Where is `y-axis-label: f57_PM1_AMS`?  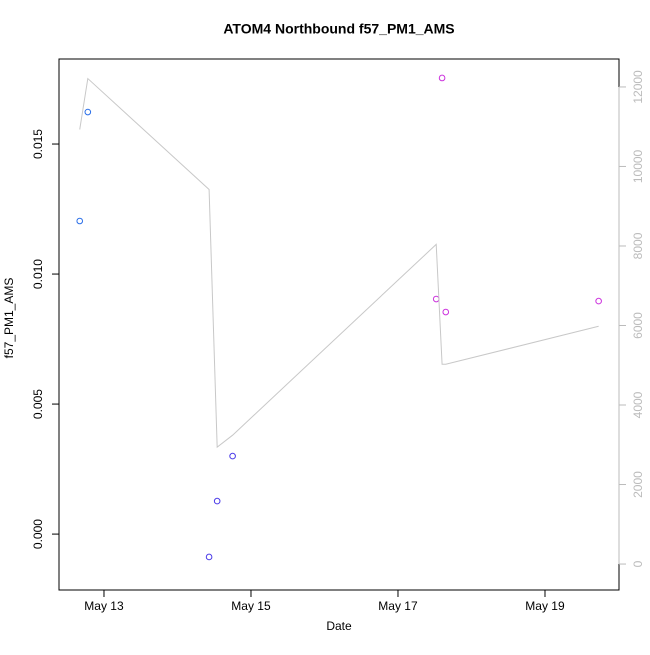
y-axis-label: f57_PM1_AMS is located at coordinates (9, 318).